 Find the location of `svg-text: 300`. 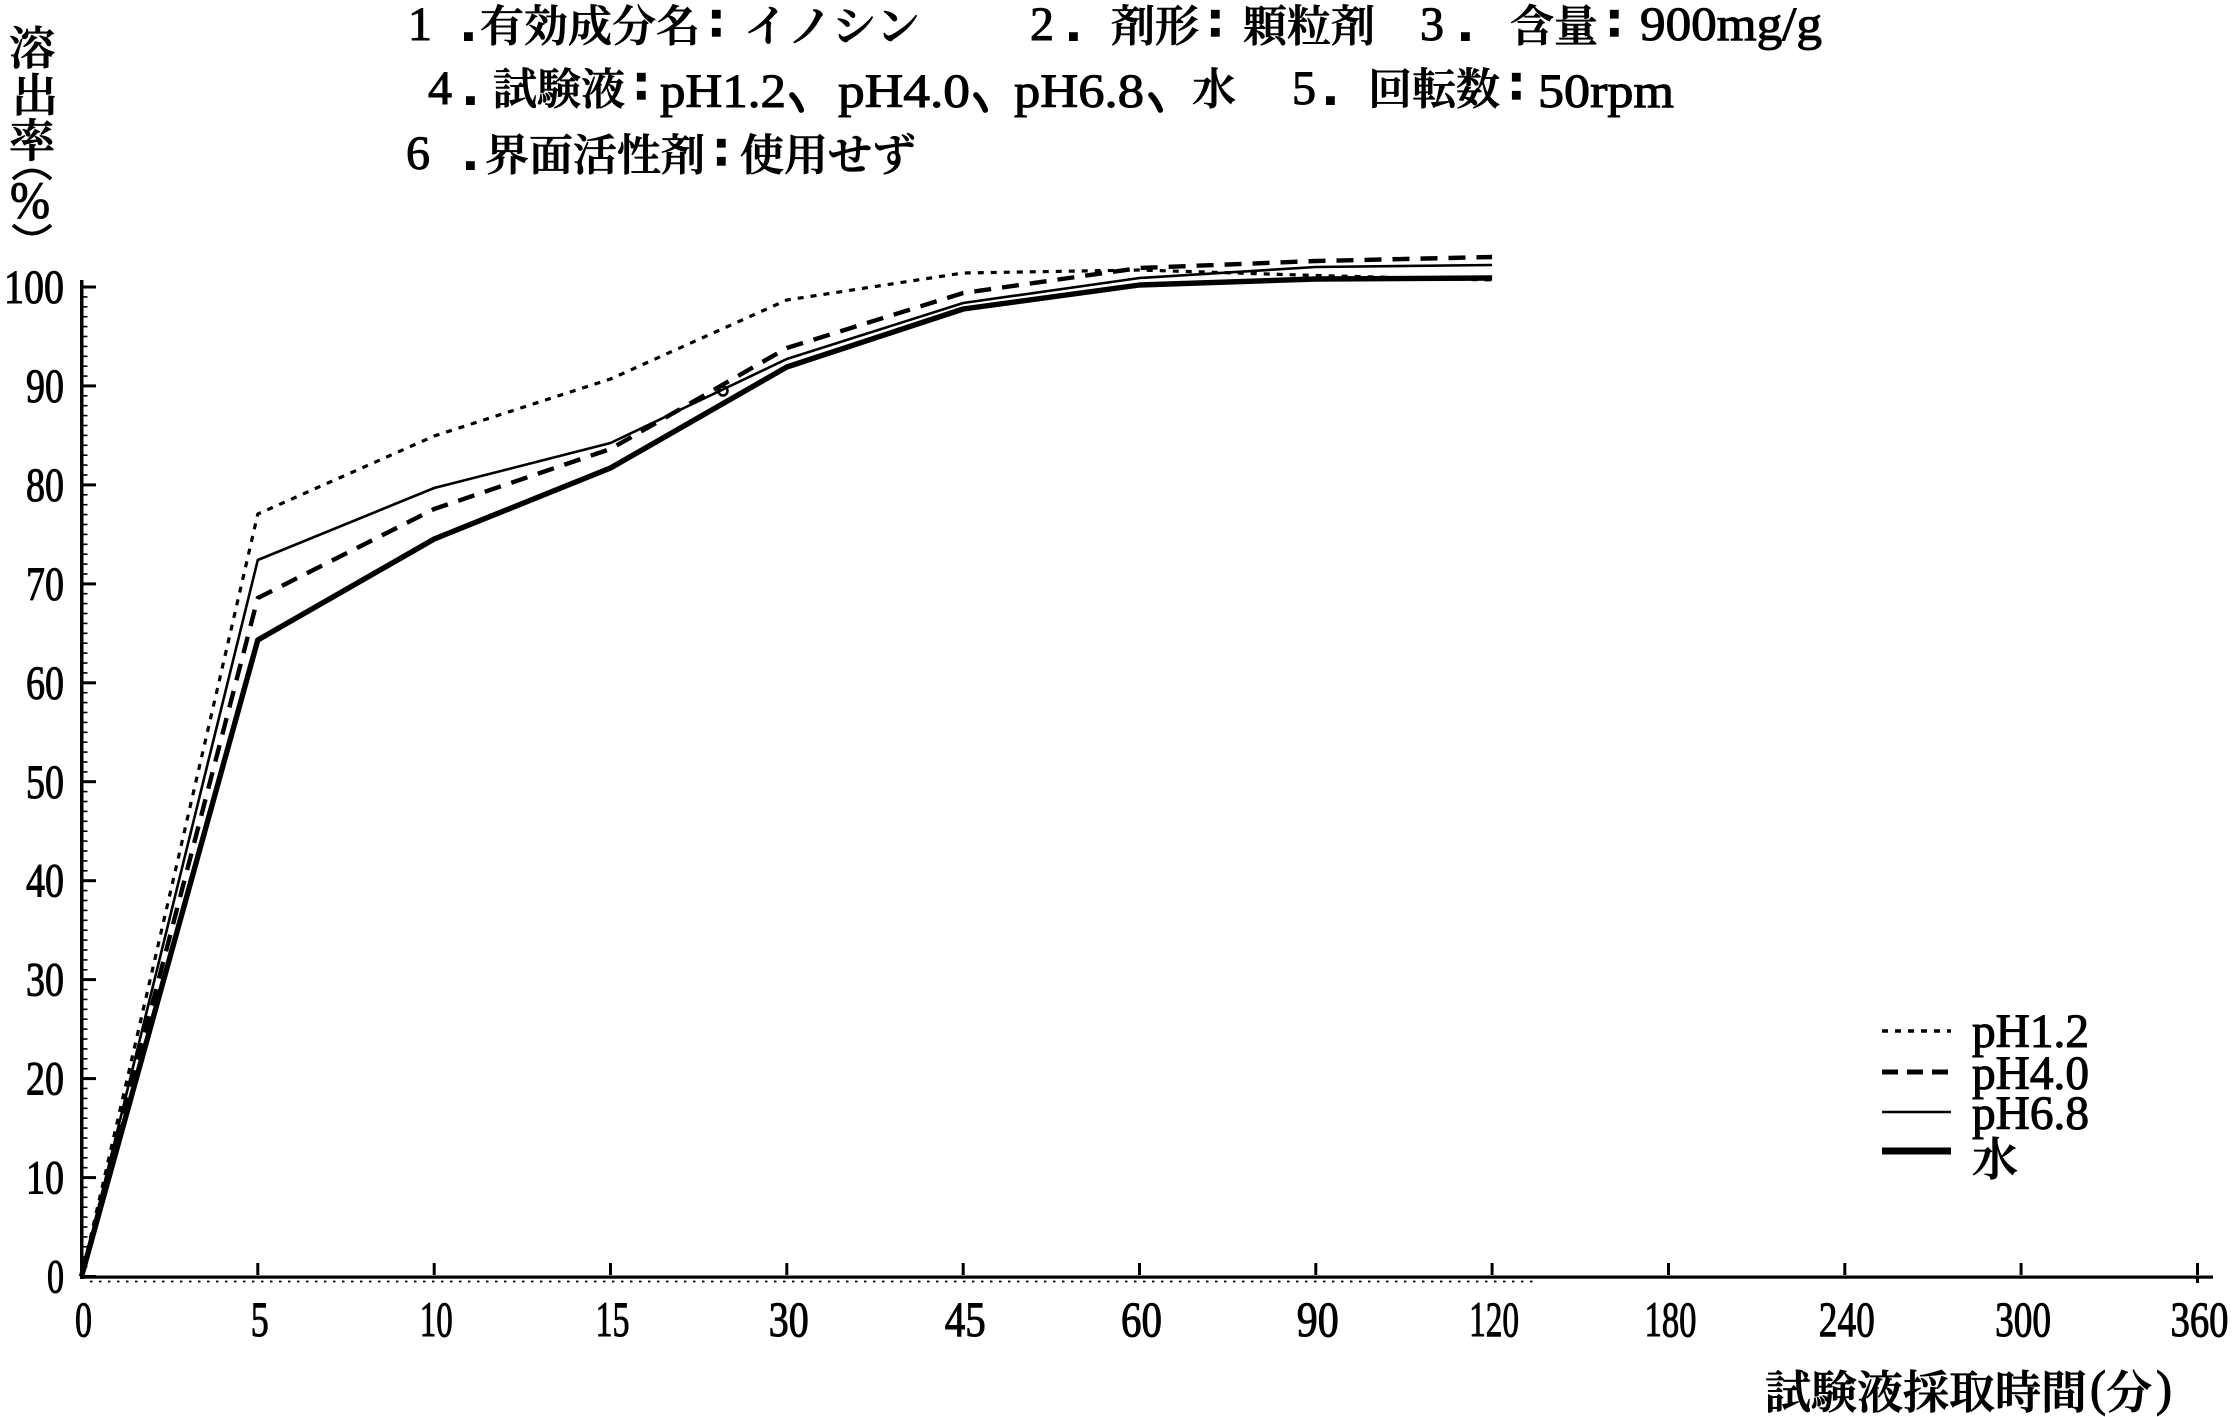

svg-text: 300 is located at coordinates (2023, 1319).